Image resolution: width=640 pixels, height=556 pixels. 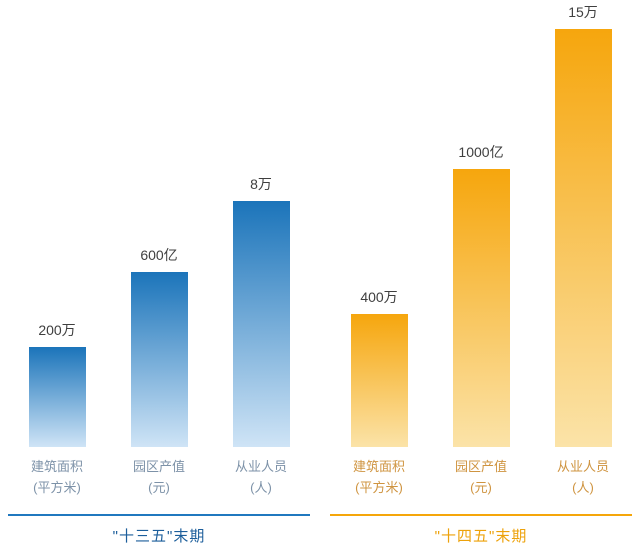 I want to click on bar-column: 200万, so click(x=57, y=225).